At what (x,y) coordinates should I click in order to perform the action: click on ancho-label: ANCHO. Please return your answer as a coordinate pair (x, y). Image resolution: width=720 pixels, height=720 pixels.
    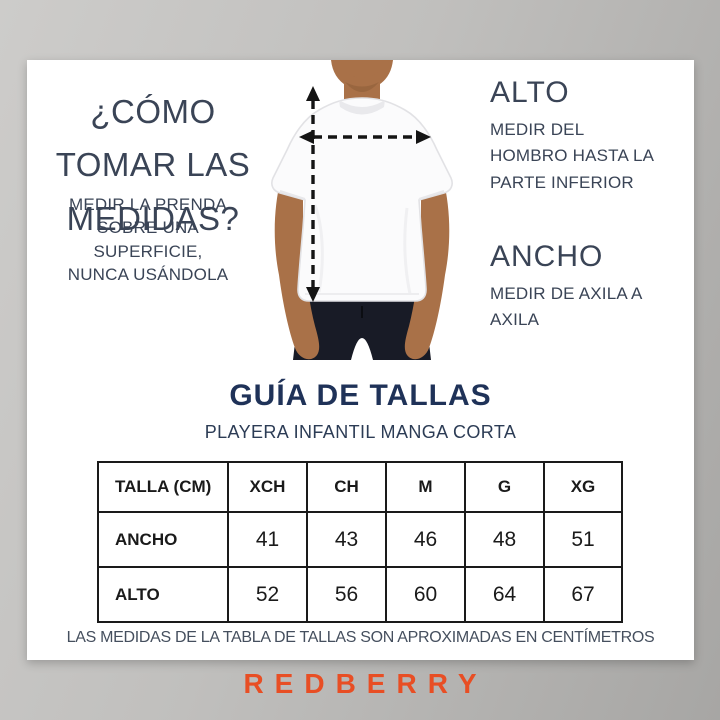
    Looking at the image, I should click on (547, 256).